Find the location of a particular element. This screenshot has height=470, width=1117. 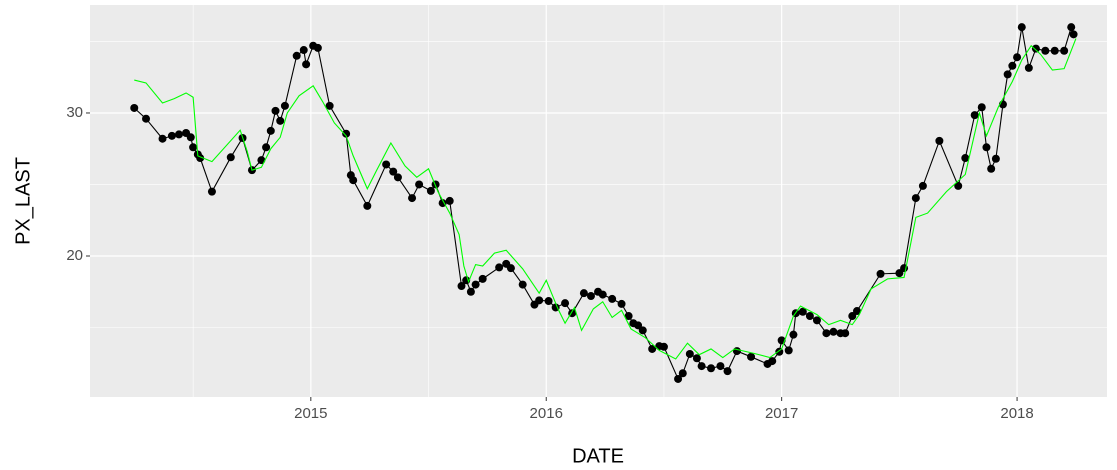

y-tick-label: 30 is located at coordinates (74, 112).